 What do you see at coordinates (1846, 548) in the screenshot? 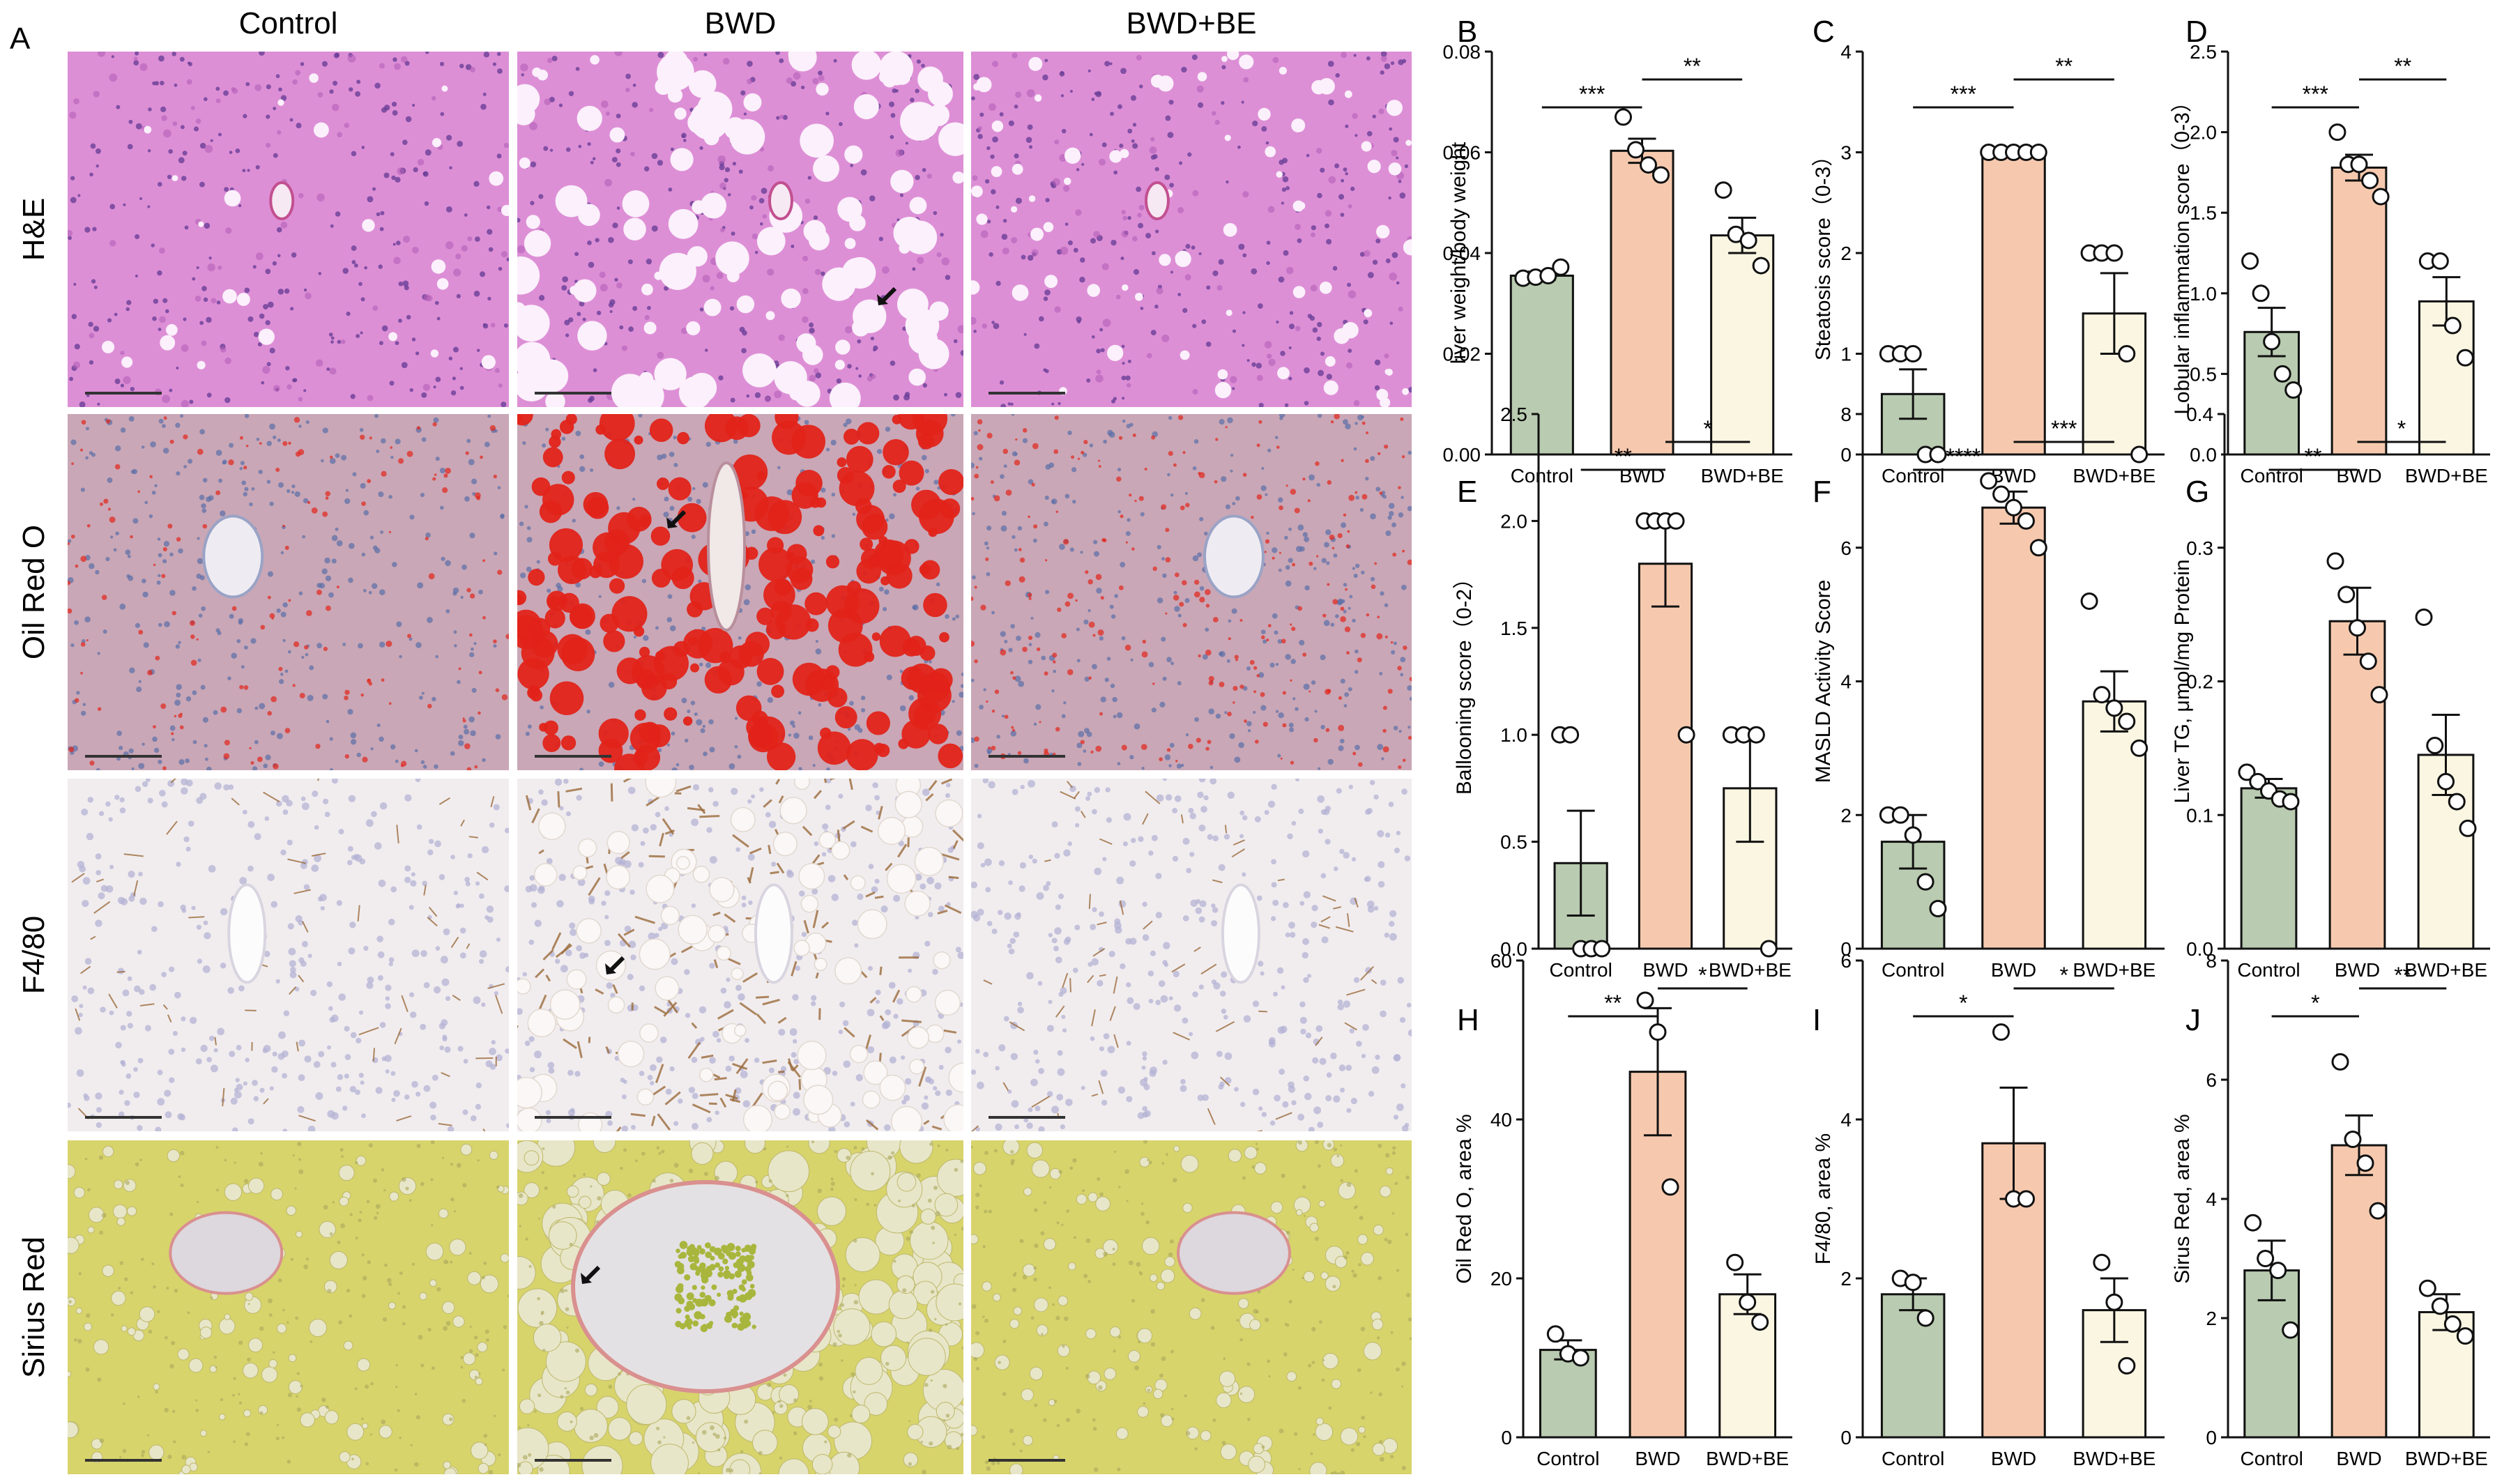
I see `y-tick-label: 6` at bounding box center [1846, 548].